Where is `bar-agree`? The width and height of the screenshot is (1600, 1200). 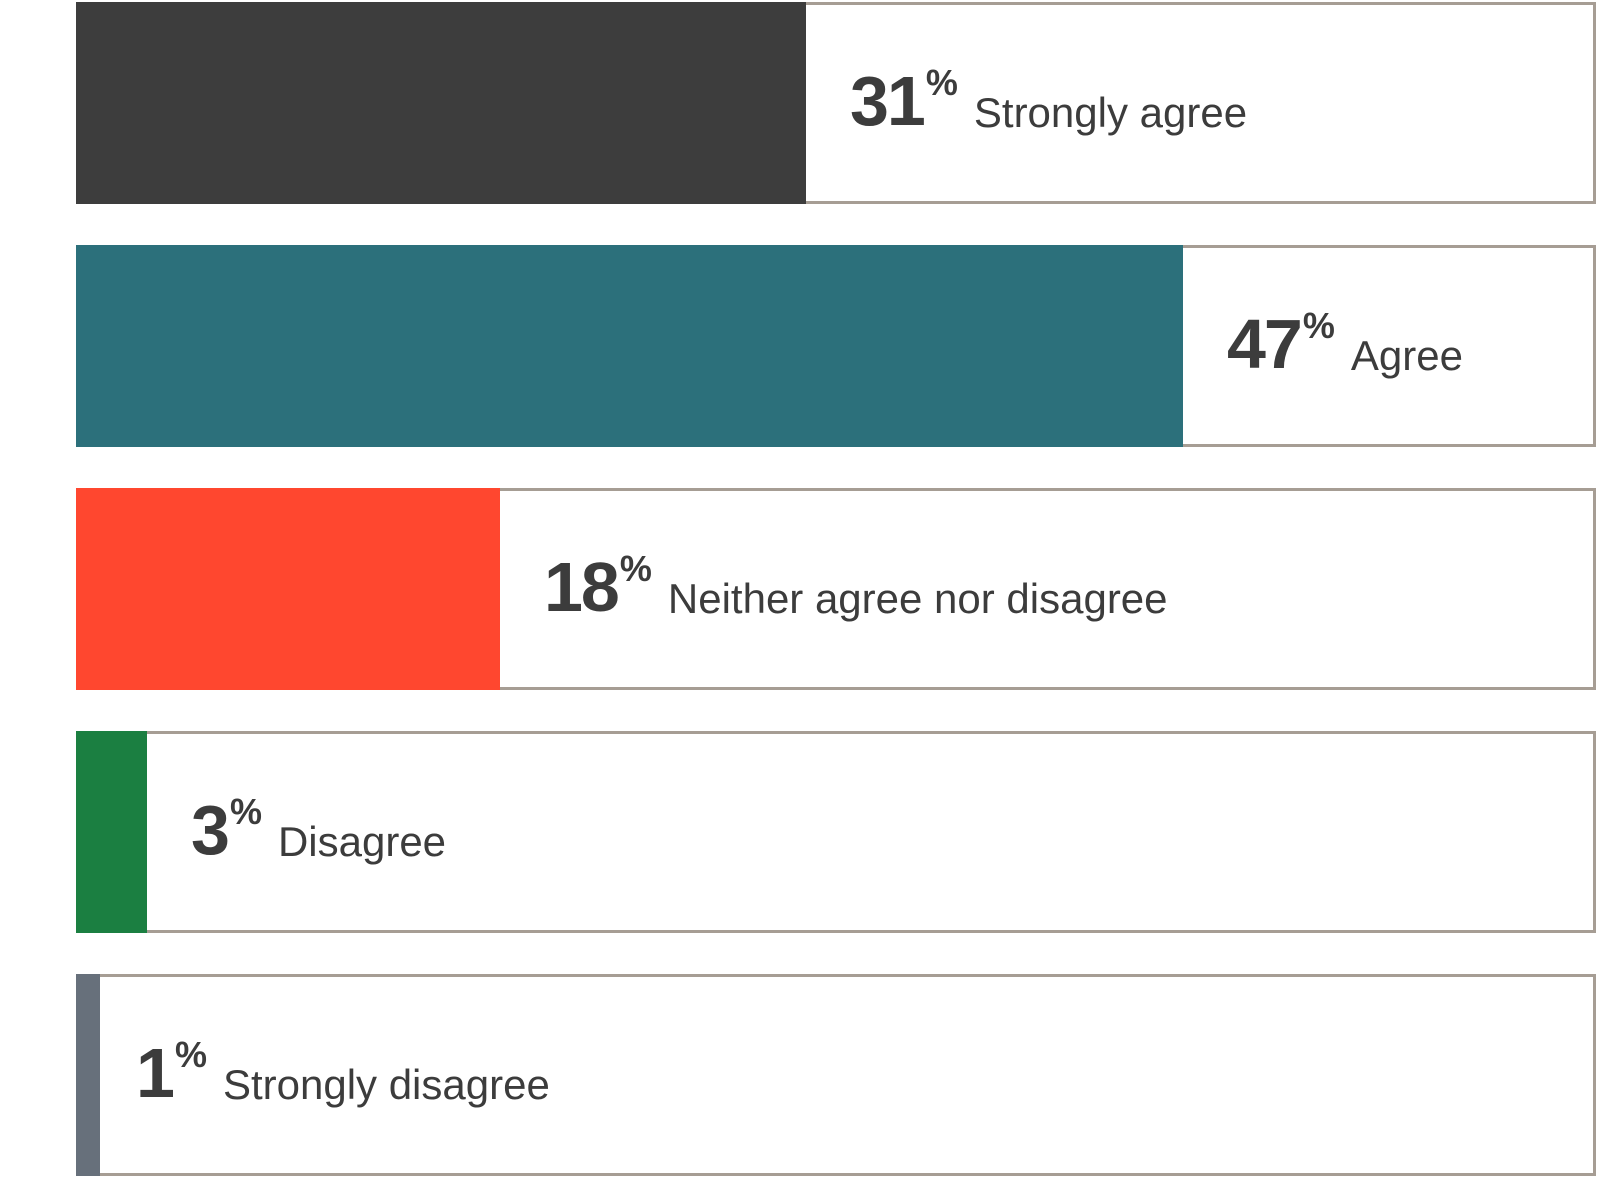 bar-agree is located at coordinates (629, 346).